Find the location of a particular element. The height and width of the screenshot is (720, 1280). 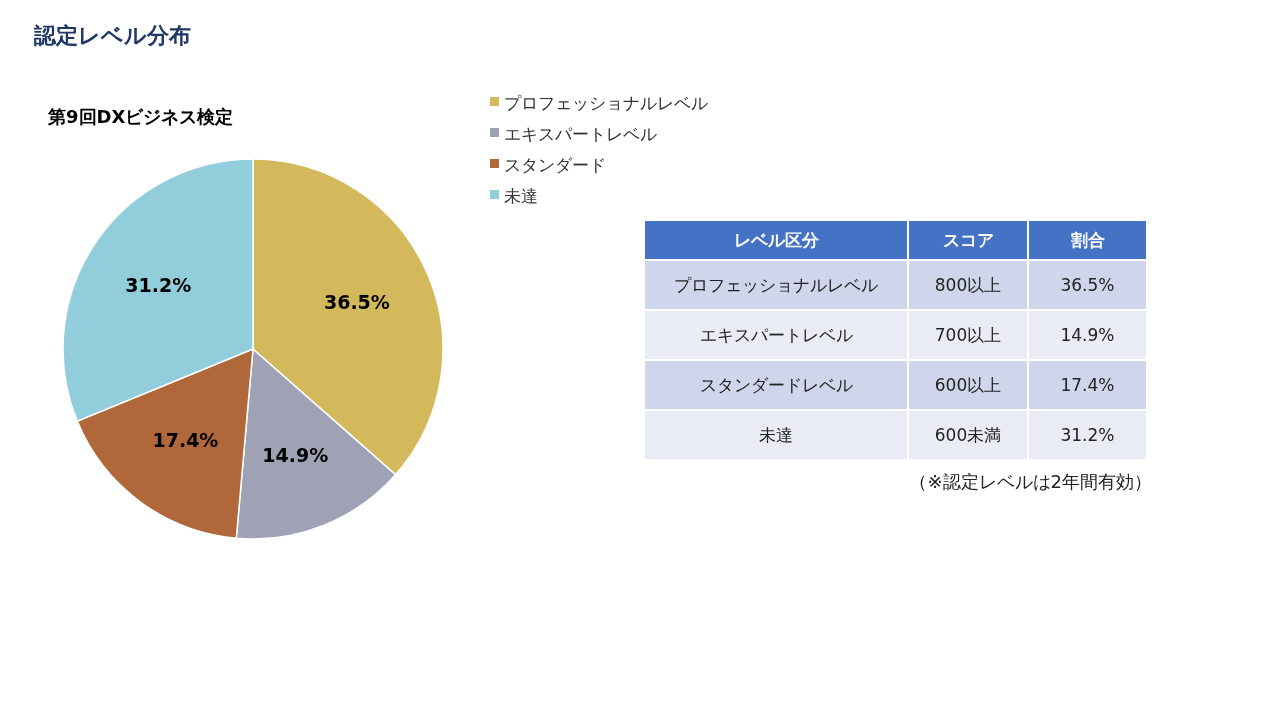

legend-label: 未達 is located at coordinates (521, 195).